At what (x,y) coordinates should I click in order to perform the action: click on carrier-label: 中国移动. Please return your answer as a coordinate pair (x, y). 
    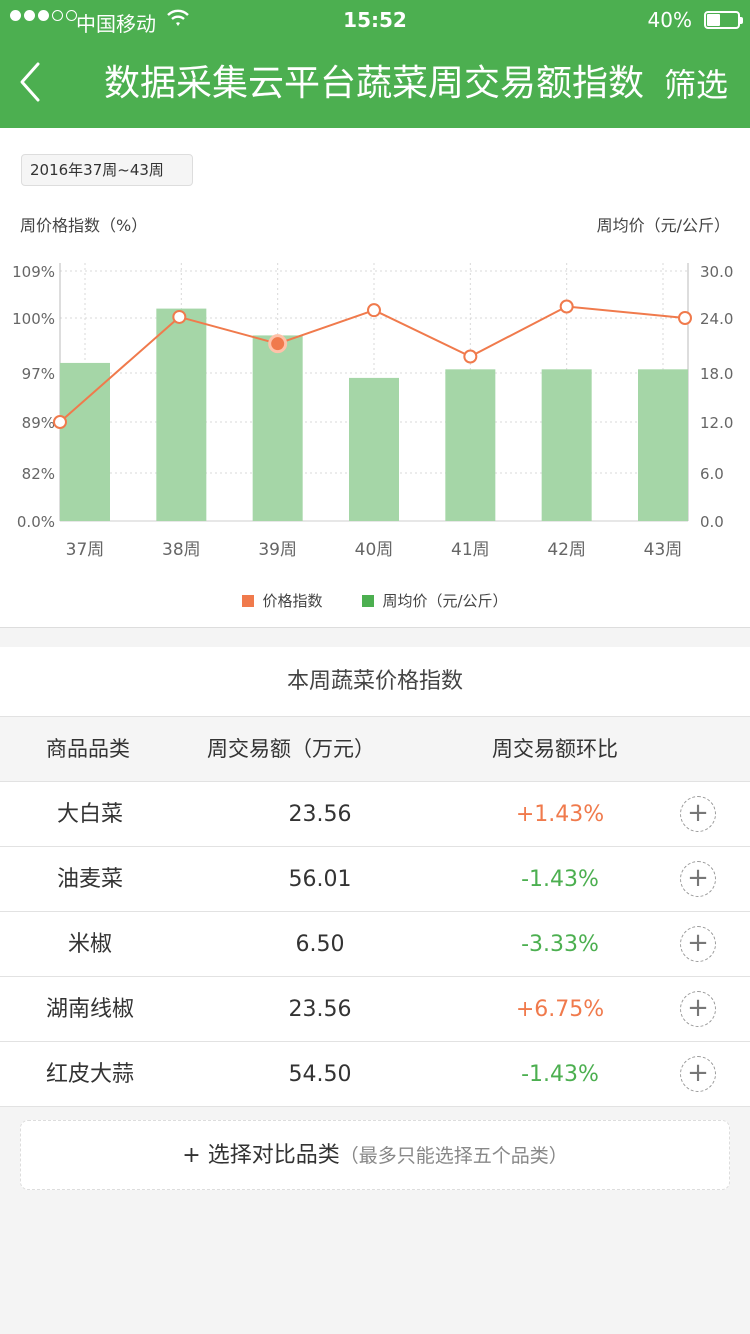
    Looking at the image, I should click on (116, 24).